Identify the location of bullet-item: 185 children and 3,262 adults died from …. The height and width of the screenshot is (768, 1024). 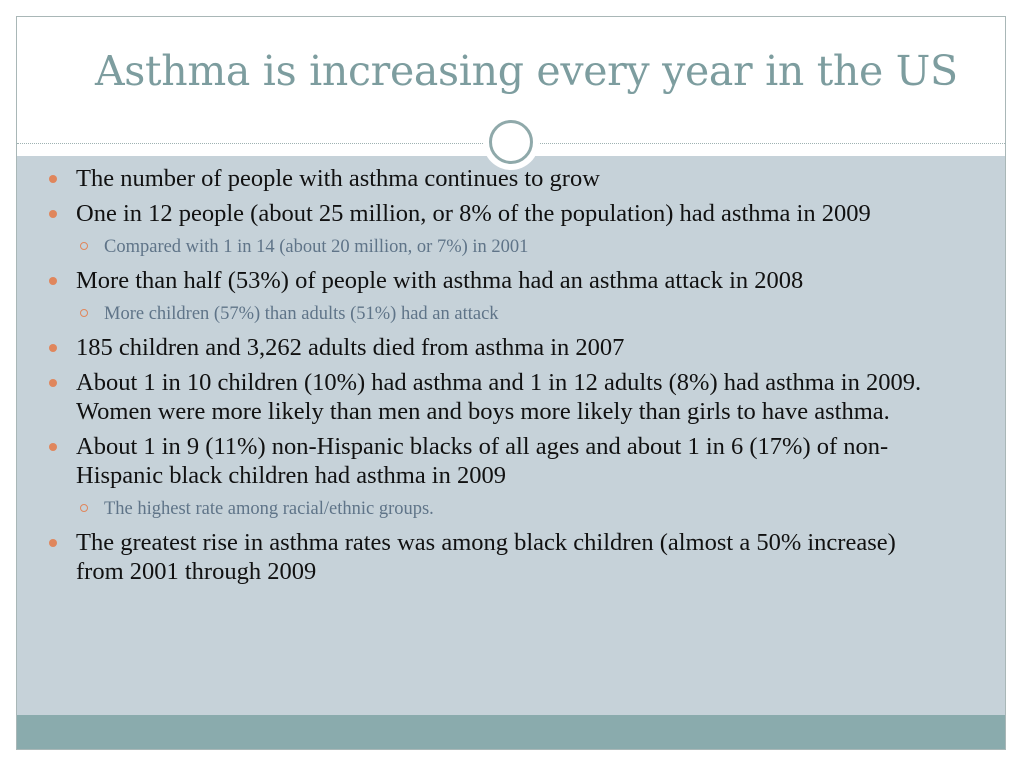
(494, 347).